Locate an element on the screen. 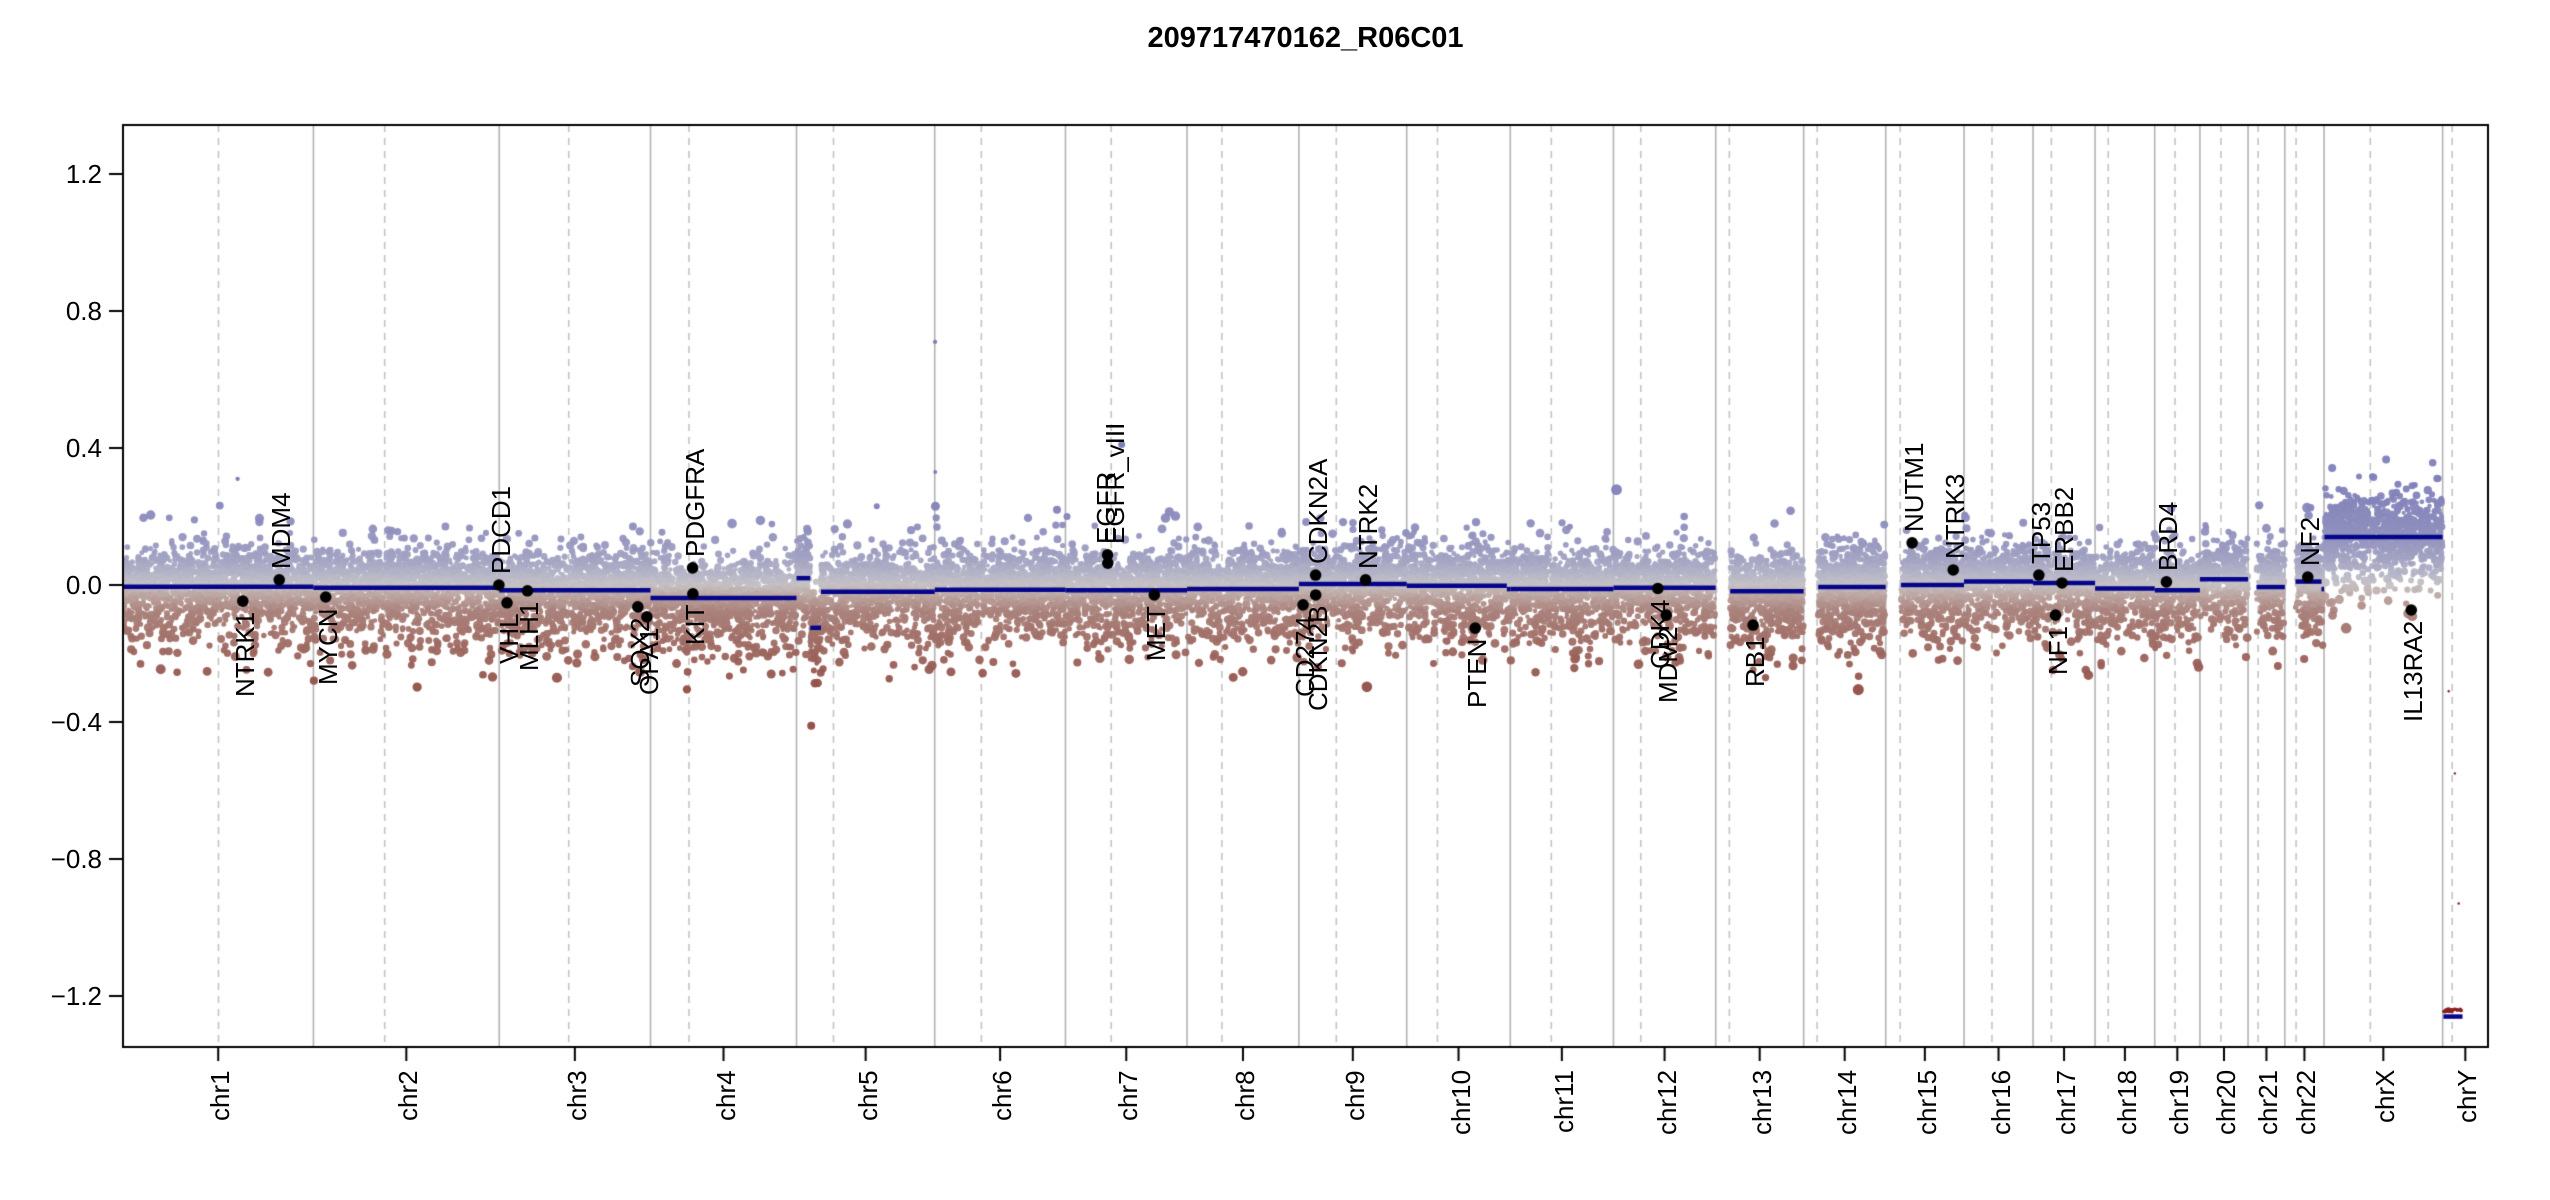  y-tick-label-0.4: 0.4 is located at coordinates (83, 448).